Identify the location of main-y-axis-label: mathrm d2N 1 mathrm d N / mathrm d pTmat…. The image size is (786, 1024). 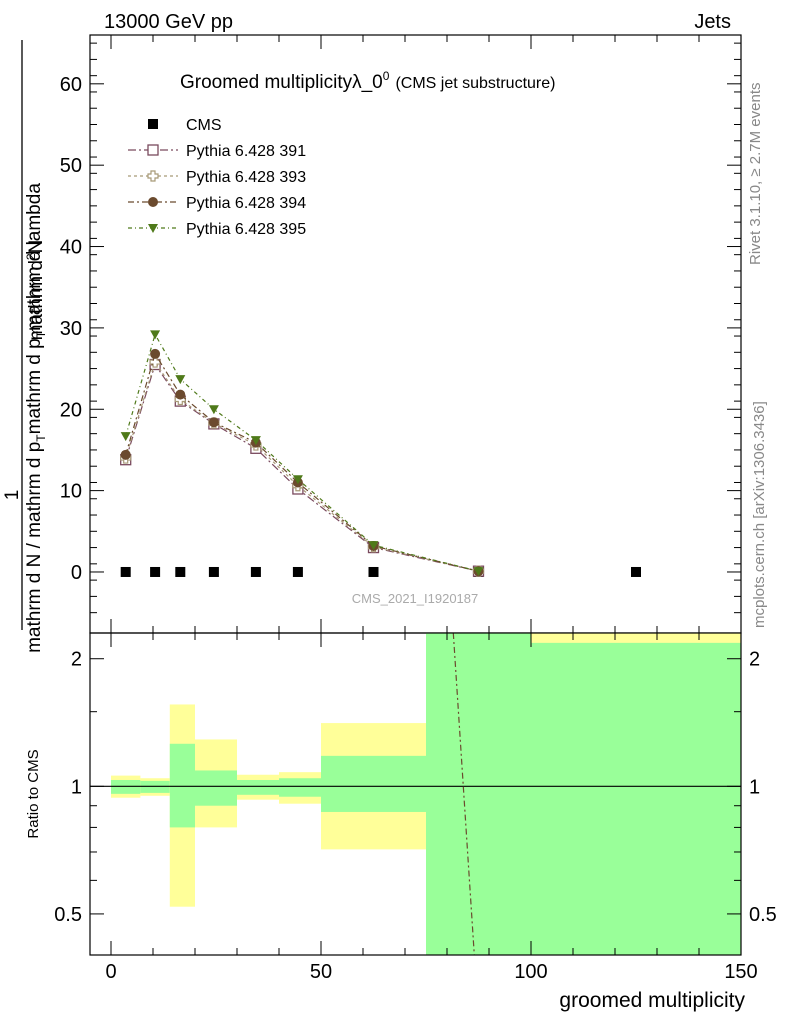
(25, 346).